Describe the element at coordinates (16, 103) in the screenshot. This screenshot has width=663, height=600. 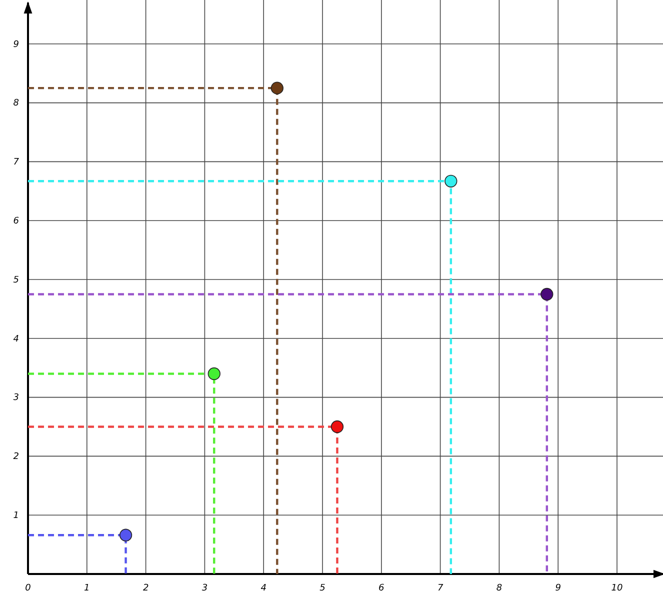
I see `y-tick-label: 8` at that location.